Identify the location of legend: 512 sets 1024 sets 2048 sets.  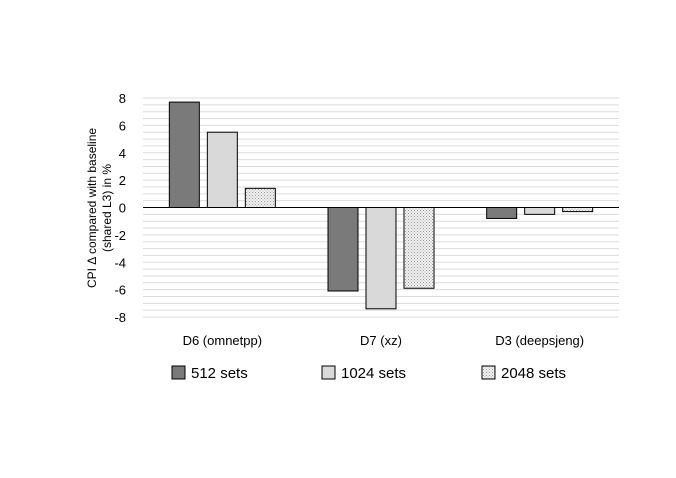
(368, 373).